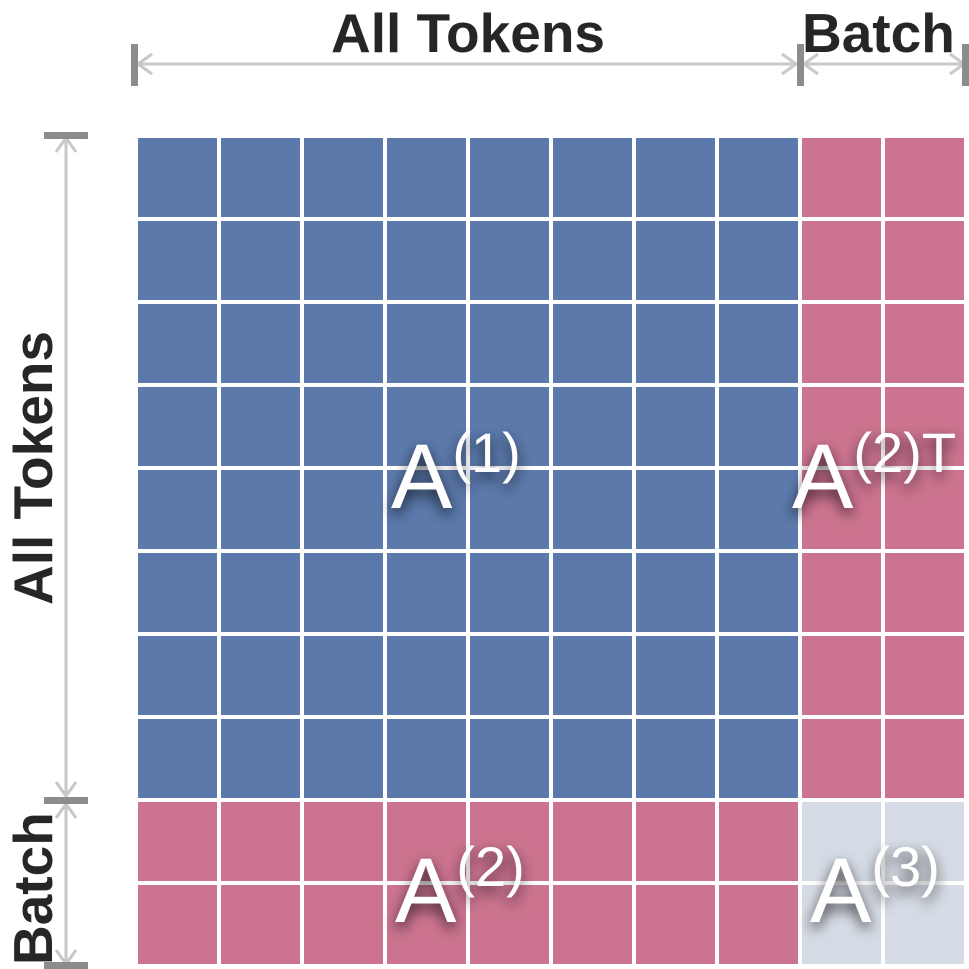 The height and width of the screenshot is (969, 969). I want to click on cell-a1-r7-c4, so click(509, 758).